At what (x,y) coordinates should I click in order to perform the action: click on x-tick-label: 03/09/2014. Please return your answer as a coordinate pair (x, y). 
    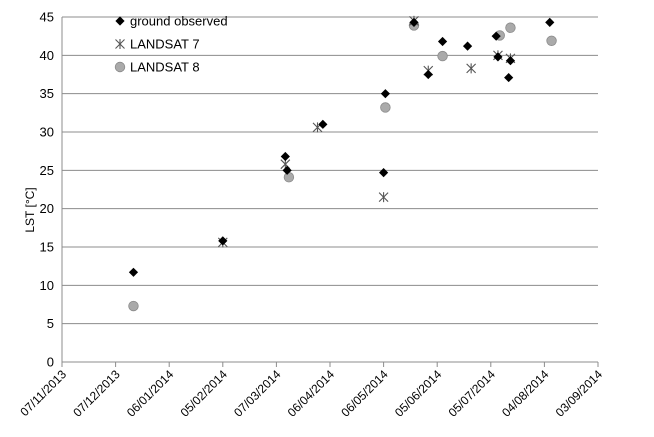
    Looking at the image, I should click on (579, 393).